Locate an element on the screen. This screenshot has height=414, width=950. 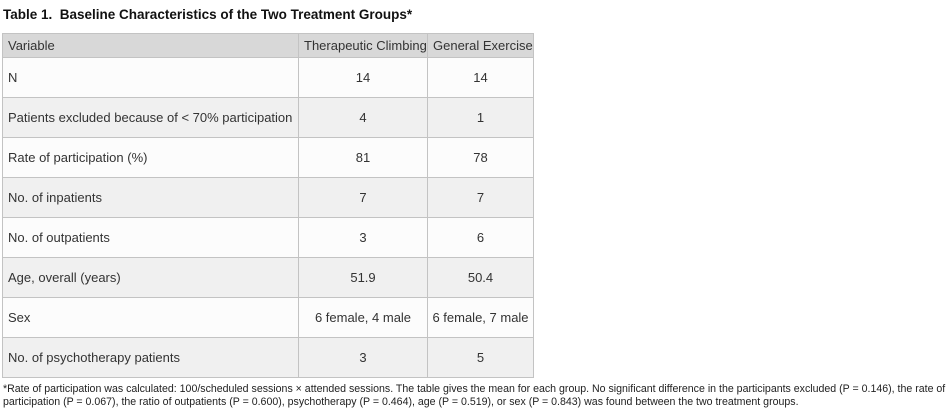
row-value-therapeutic-climbing: 51.9 is located at coordinates (363, 277).